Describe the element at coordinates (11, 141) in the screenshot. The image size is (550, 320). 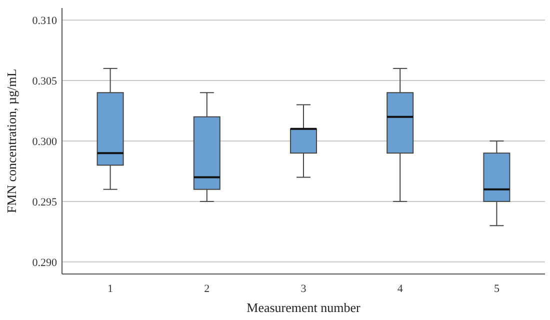
I see `y-axis-title: FMN concentration, µg/mL` at that location.